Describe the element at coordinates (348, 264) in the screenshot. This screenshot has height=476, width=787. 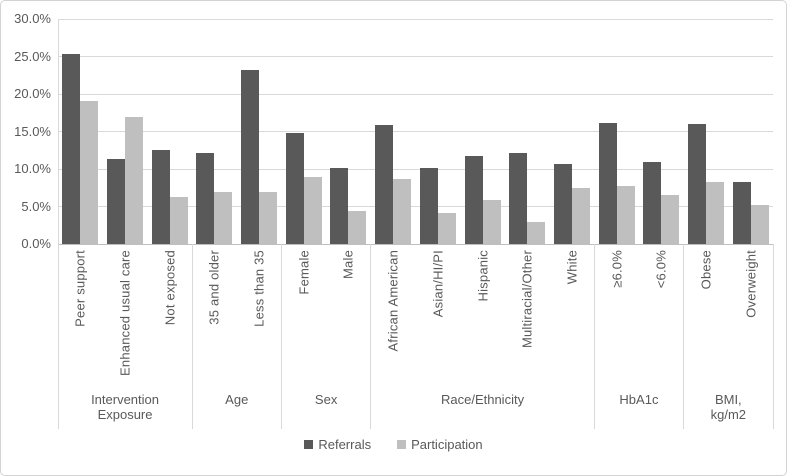
I see `category-label: Male` at that location.